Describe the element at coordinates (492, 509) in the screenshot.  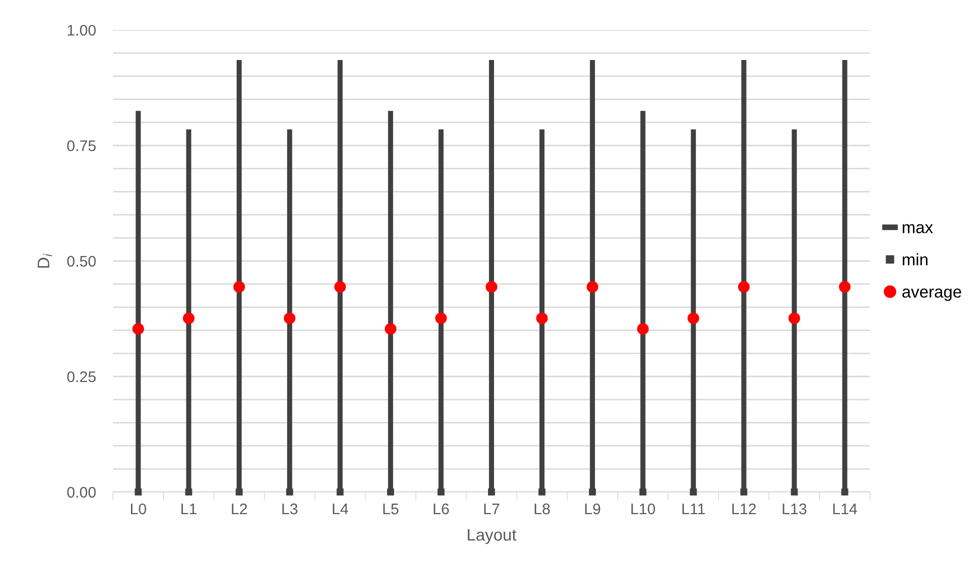
I see `x-tick-label: L7` at that location.